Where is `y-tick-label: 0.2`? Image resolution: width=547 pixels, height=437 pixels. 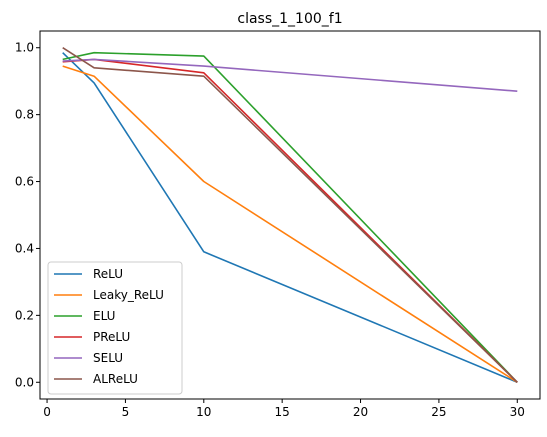 y-tick-label: 0.2 is located at coordinates (24, 315).